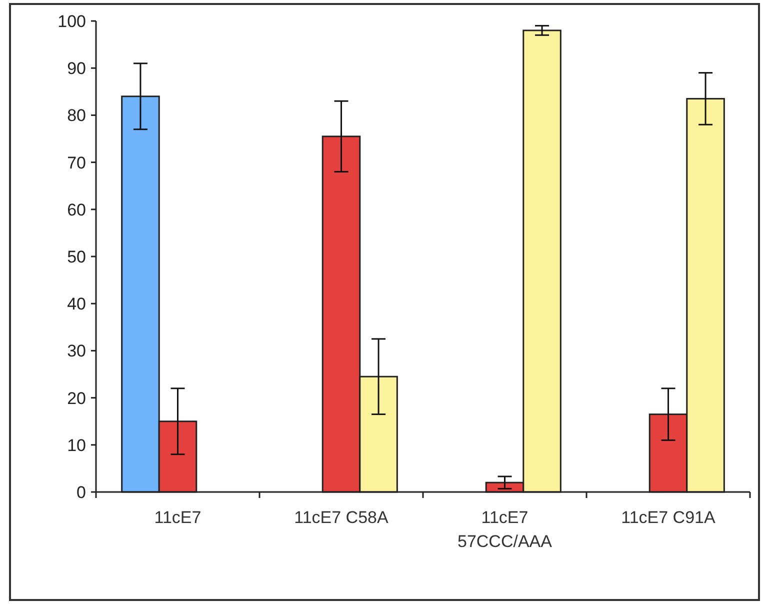  Describe the element at coordinates (76, 398) in the screenshot. I see `y-tick-label: 20` at that location.